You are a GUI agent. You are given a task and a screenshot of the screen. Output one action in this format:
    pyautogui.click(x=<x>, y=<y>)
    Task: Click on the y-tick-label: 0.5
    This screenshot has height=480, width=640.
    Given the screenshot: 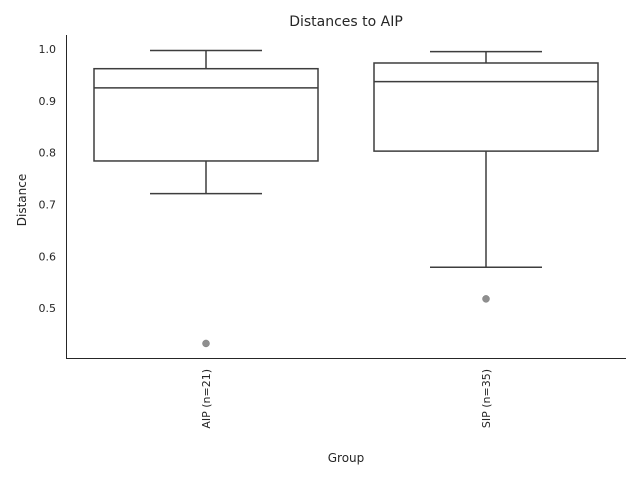 What is the action you would take?
    pyautogui.click(x=48, y=308)
    